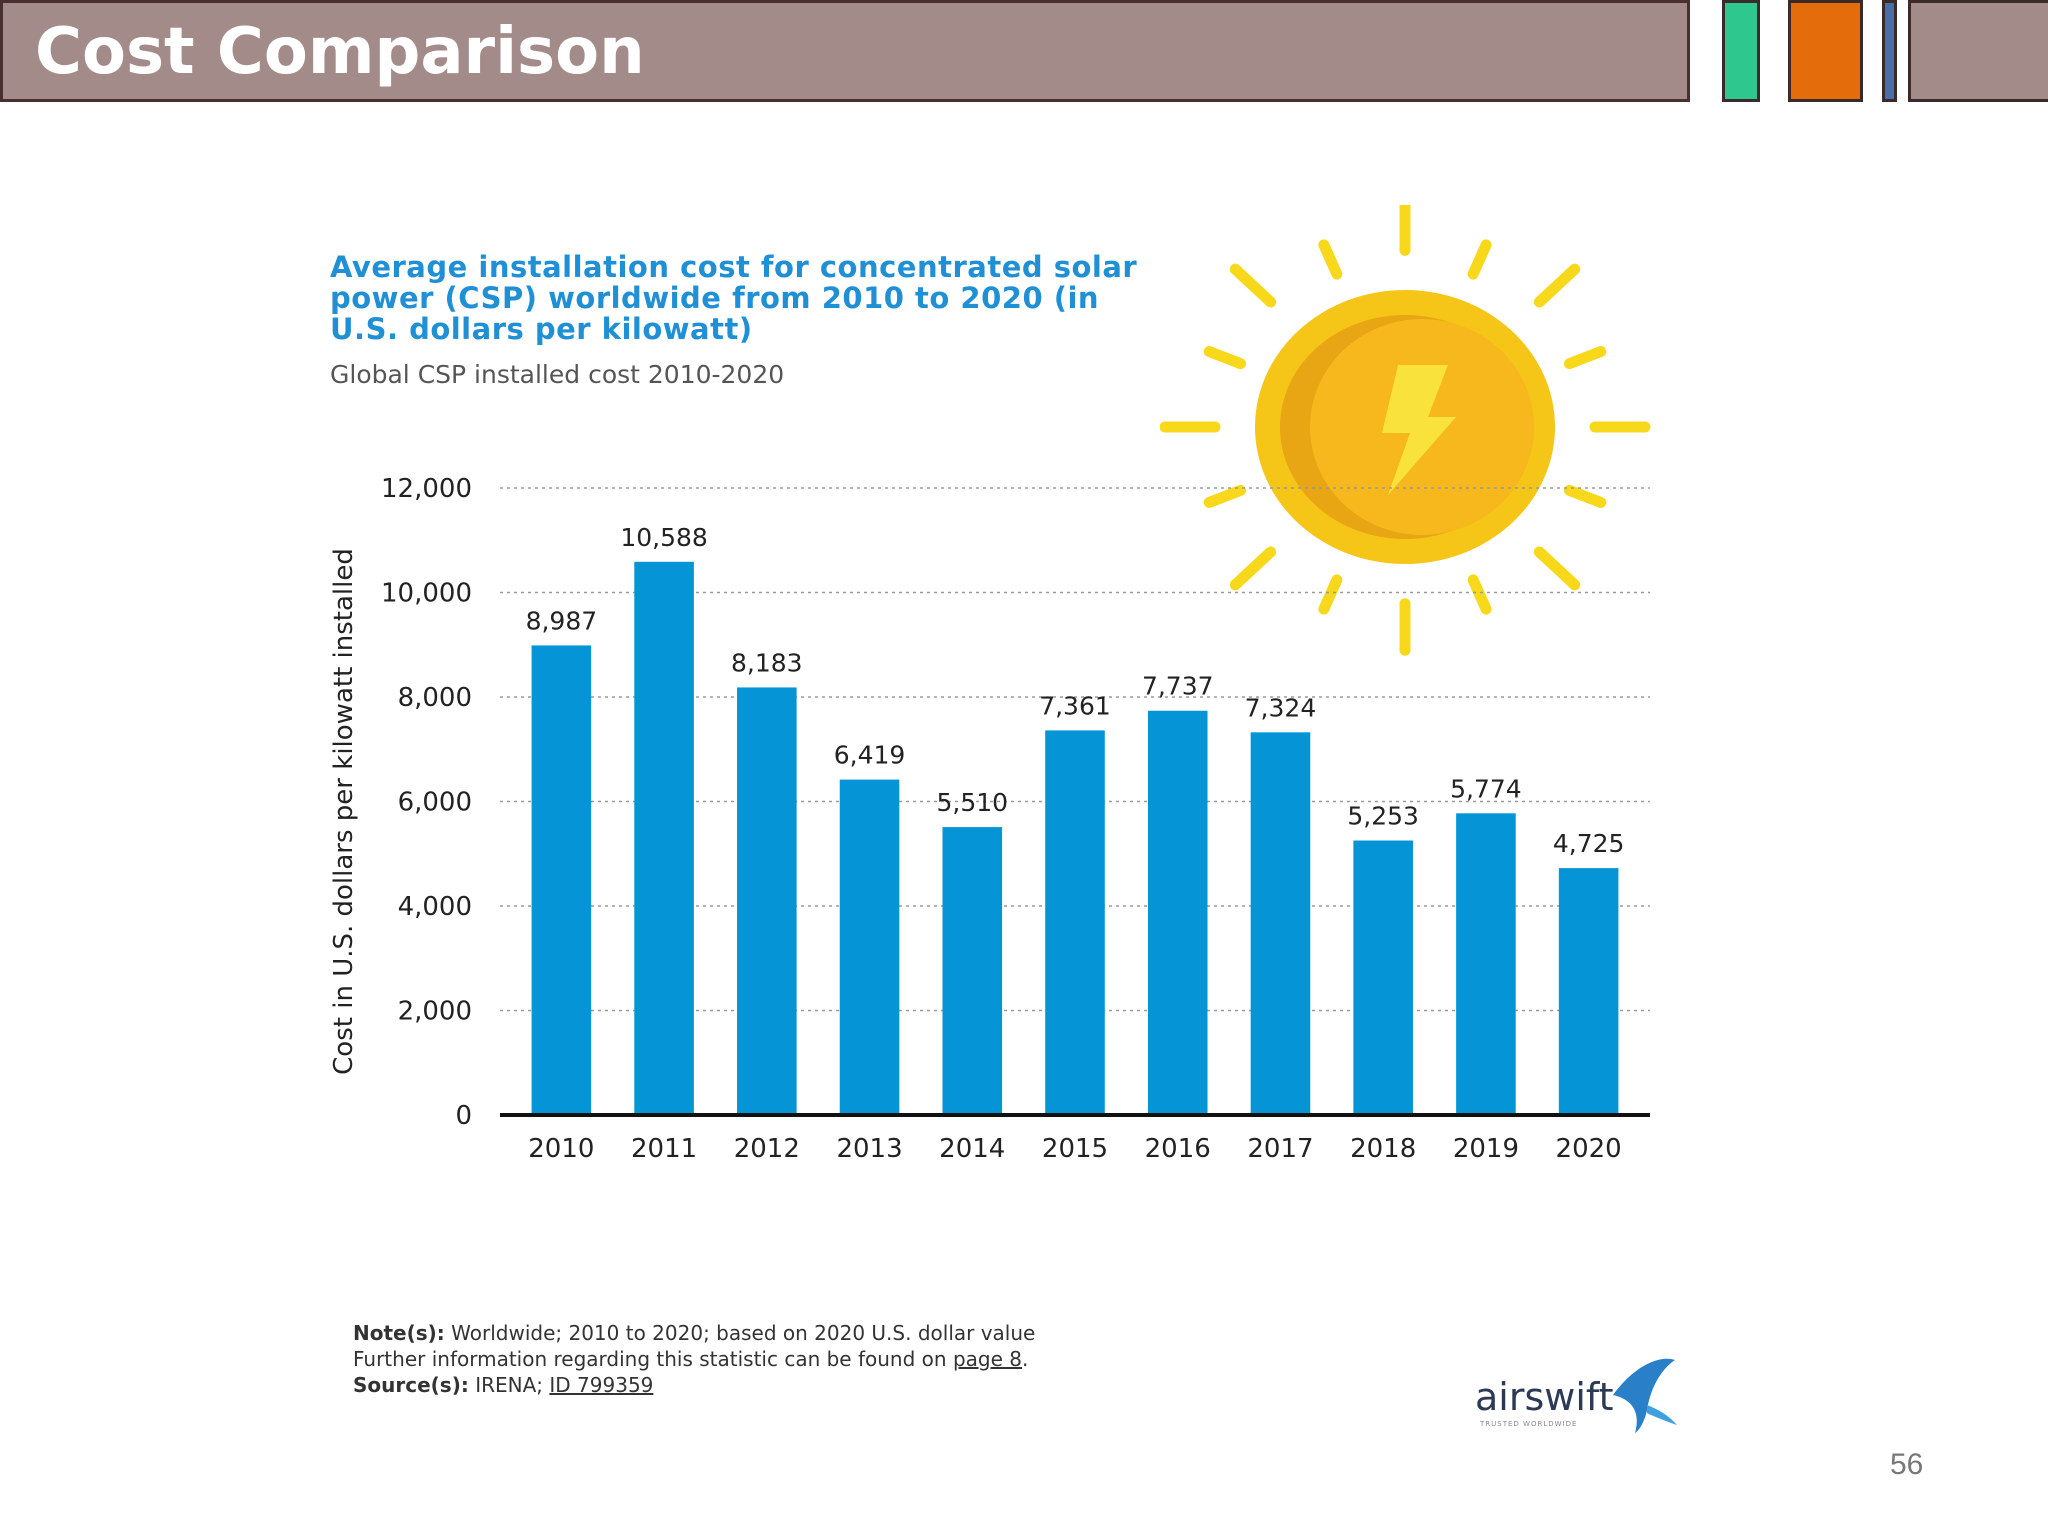  Describe the element at coordinates (1075, 922) in the screenshot. I see `bar-2015` at that location.